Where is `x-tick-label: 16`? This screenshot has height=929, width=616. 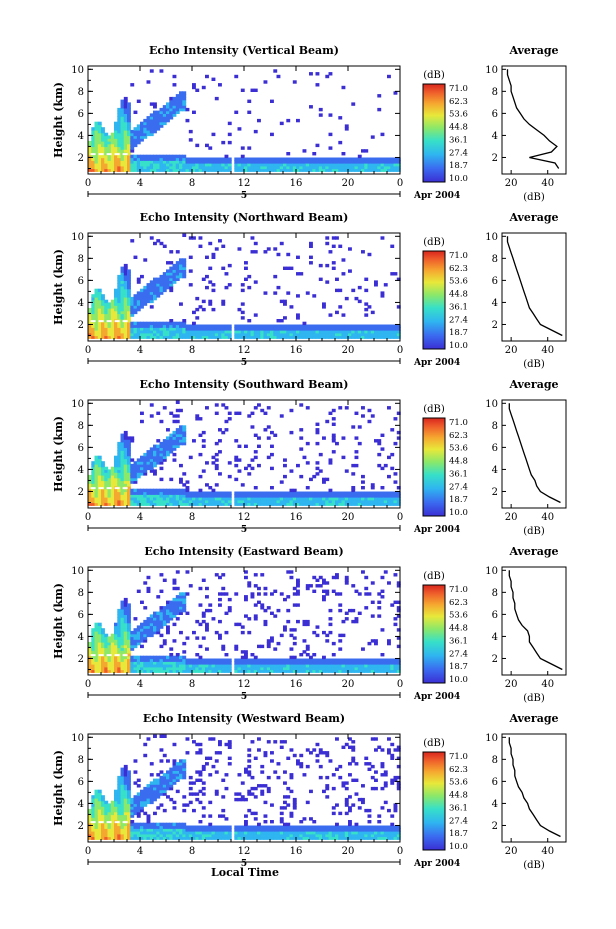
x-tick-label: 16 is located at coordinates (296, 684).